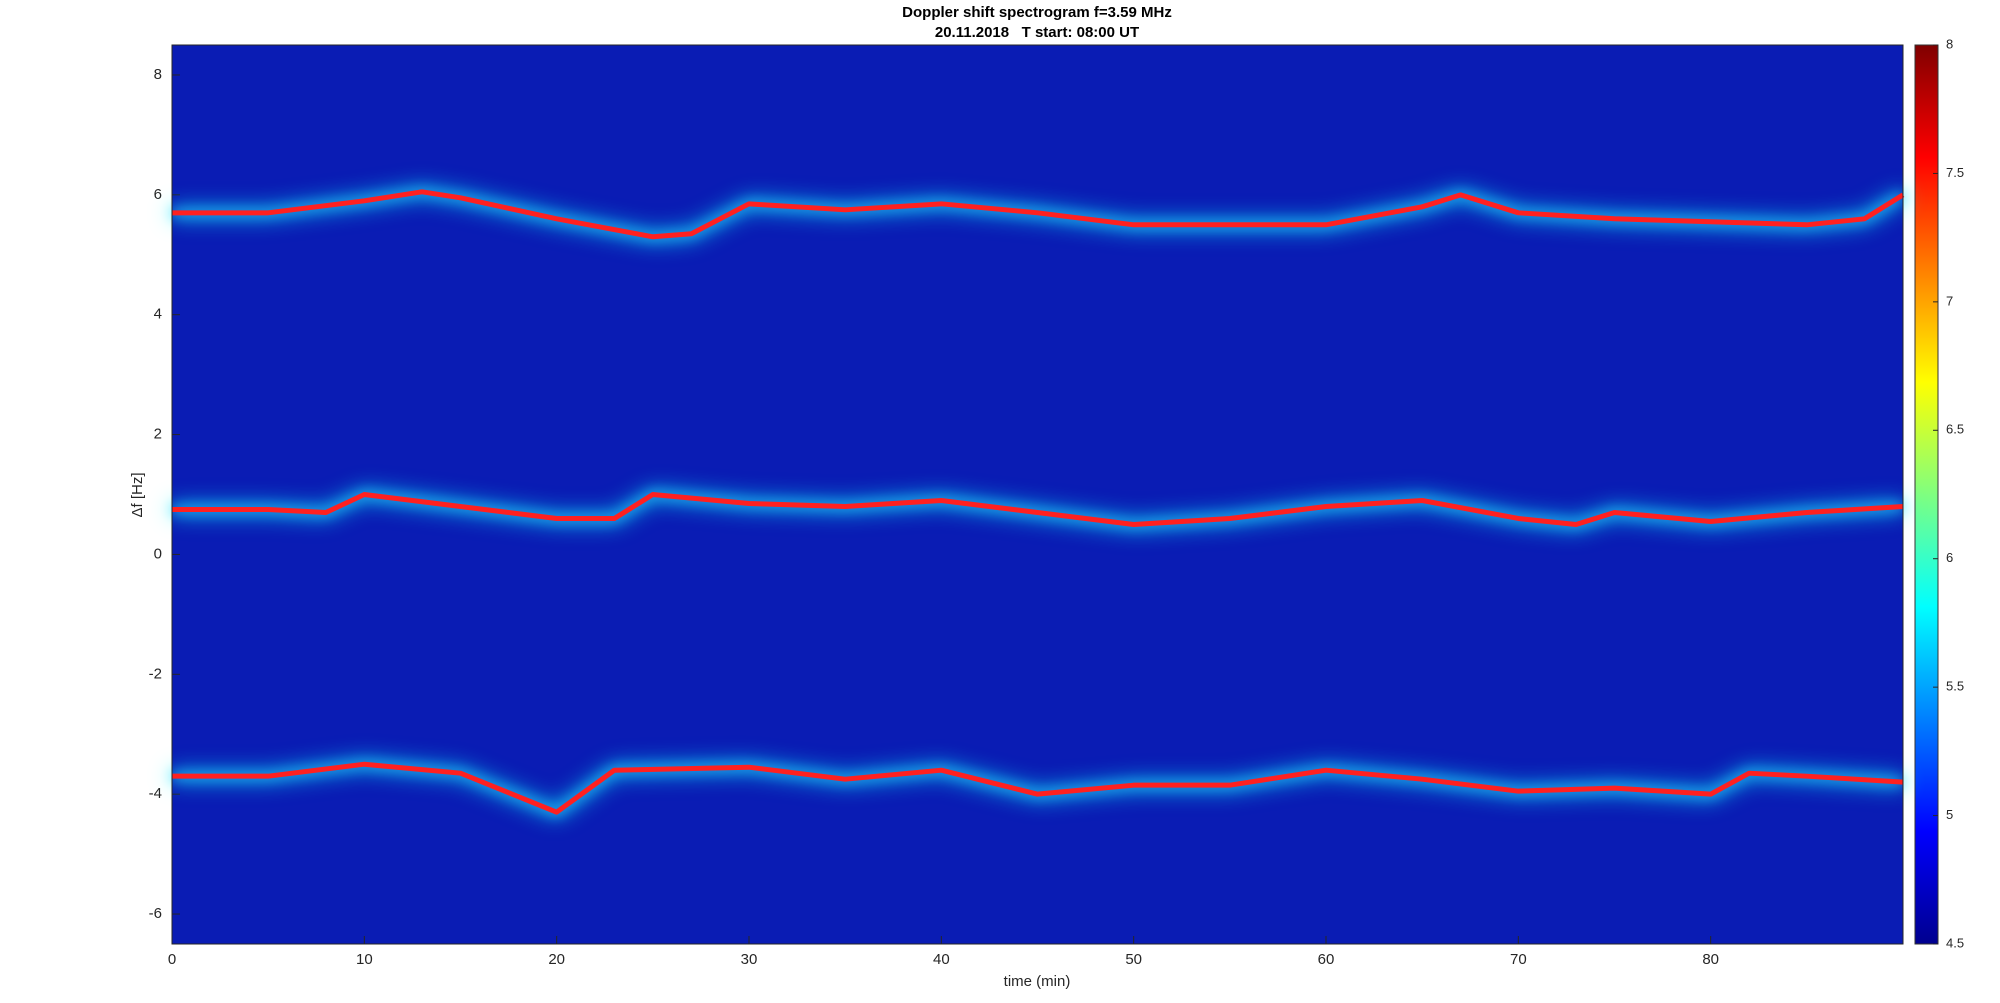  What do you see at coordinates (158, 194) in the screenshot?
I see `y-tick-label: 6` at bounding box center [158, 194].